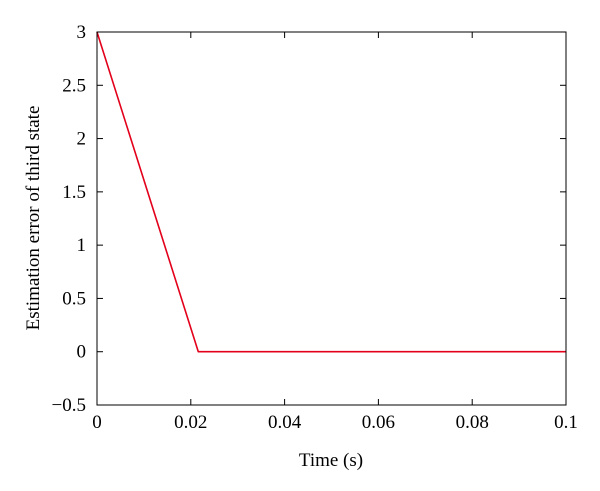 The width and height of the screenshot is (600, 491). What do you see at coordinates (190, 422) in the screenshot?
I see `x-tick-label: 0.02` at bounding box center [190, 422].